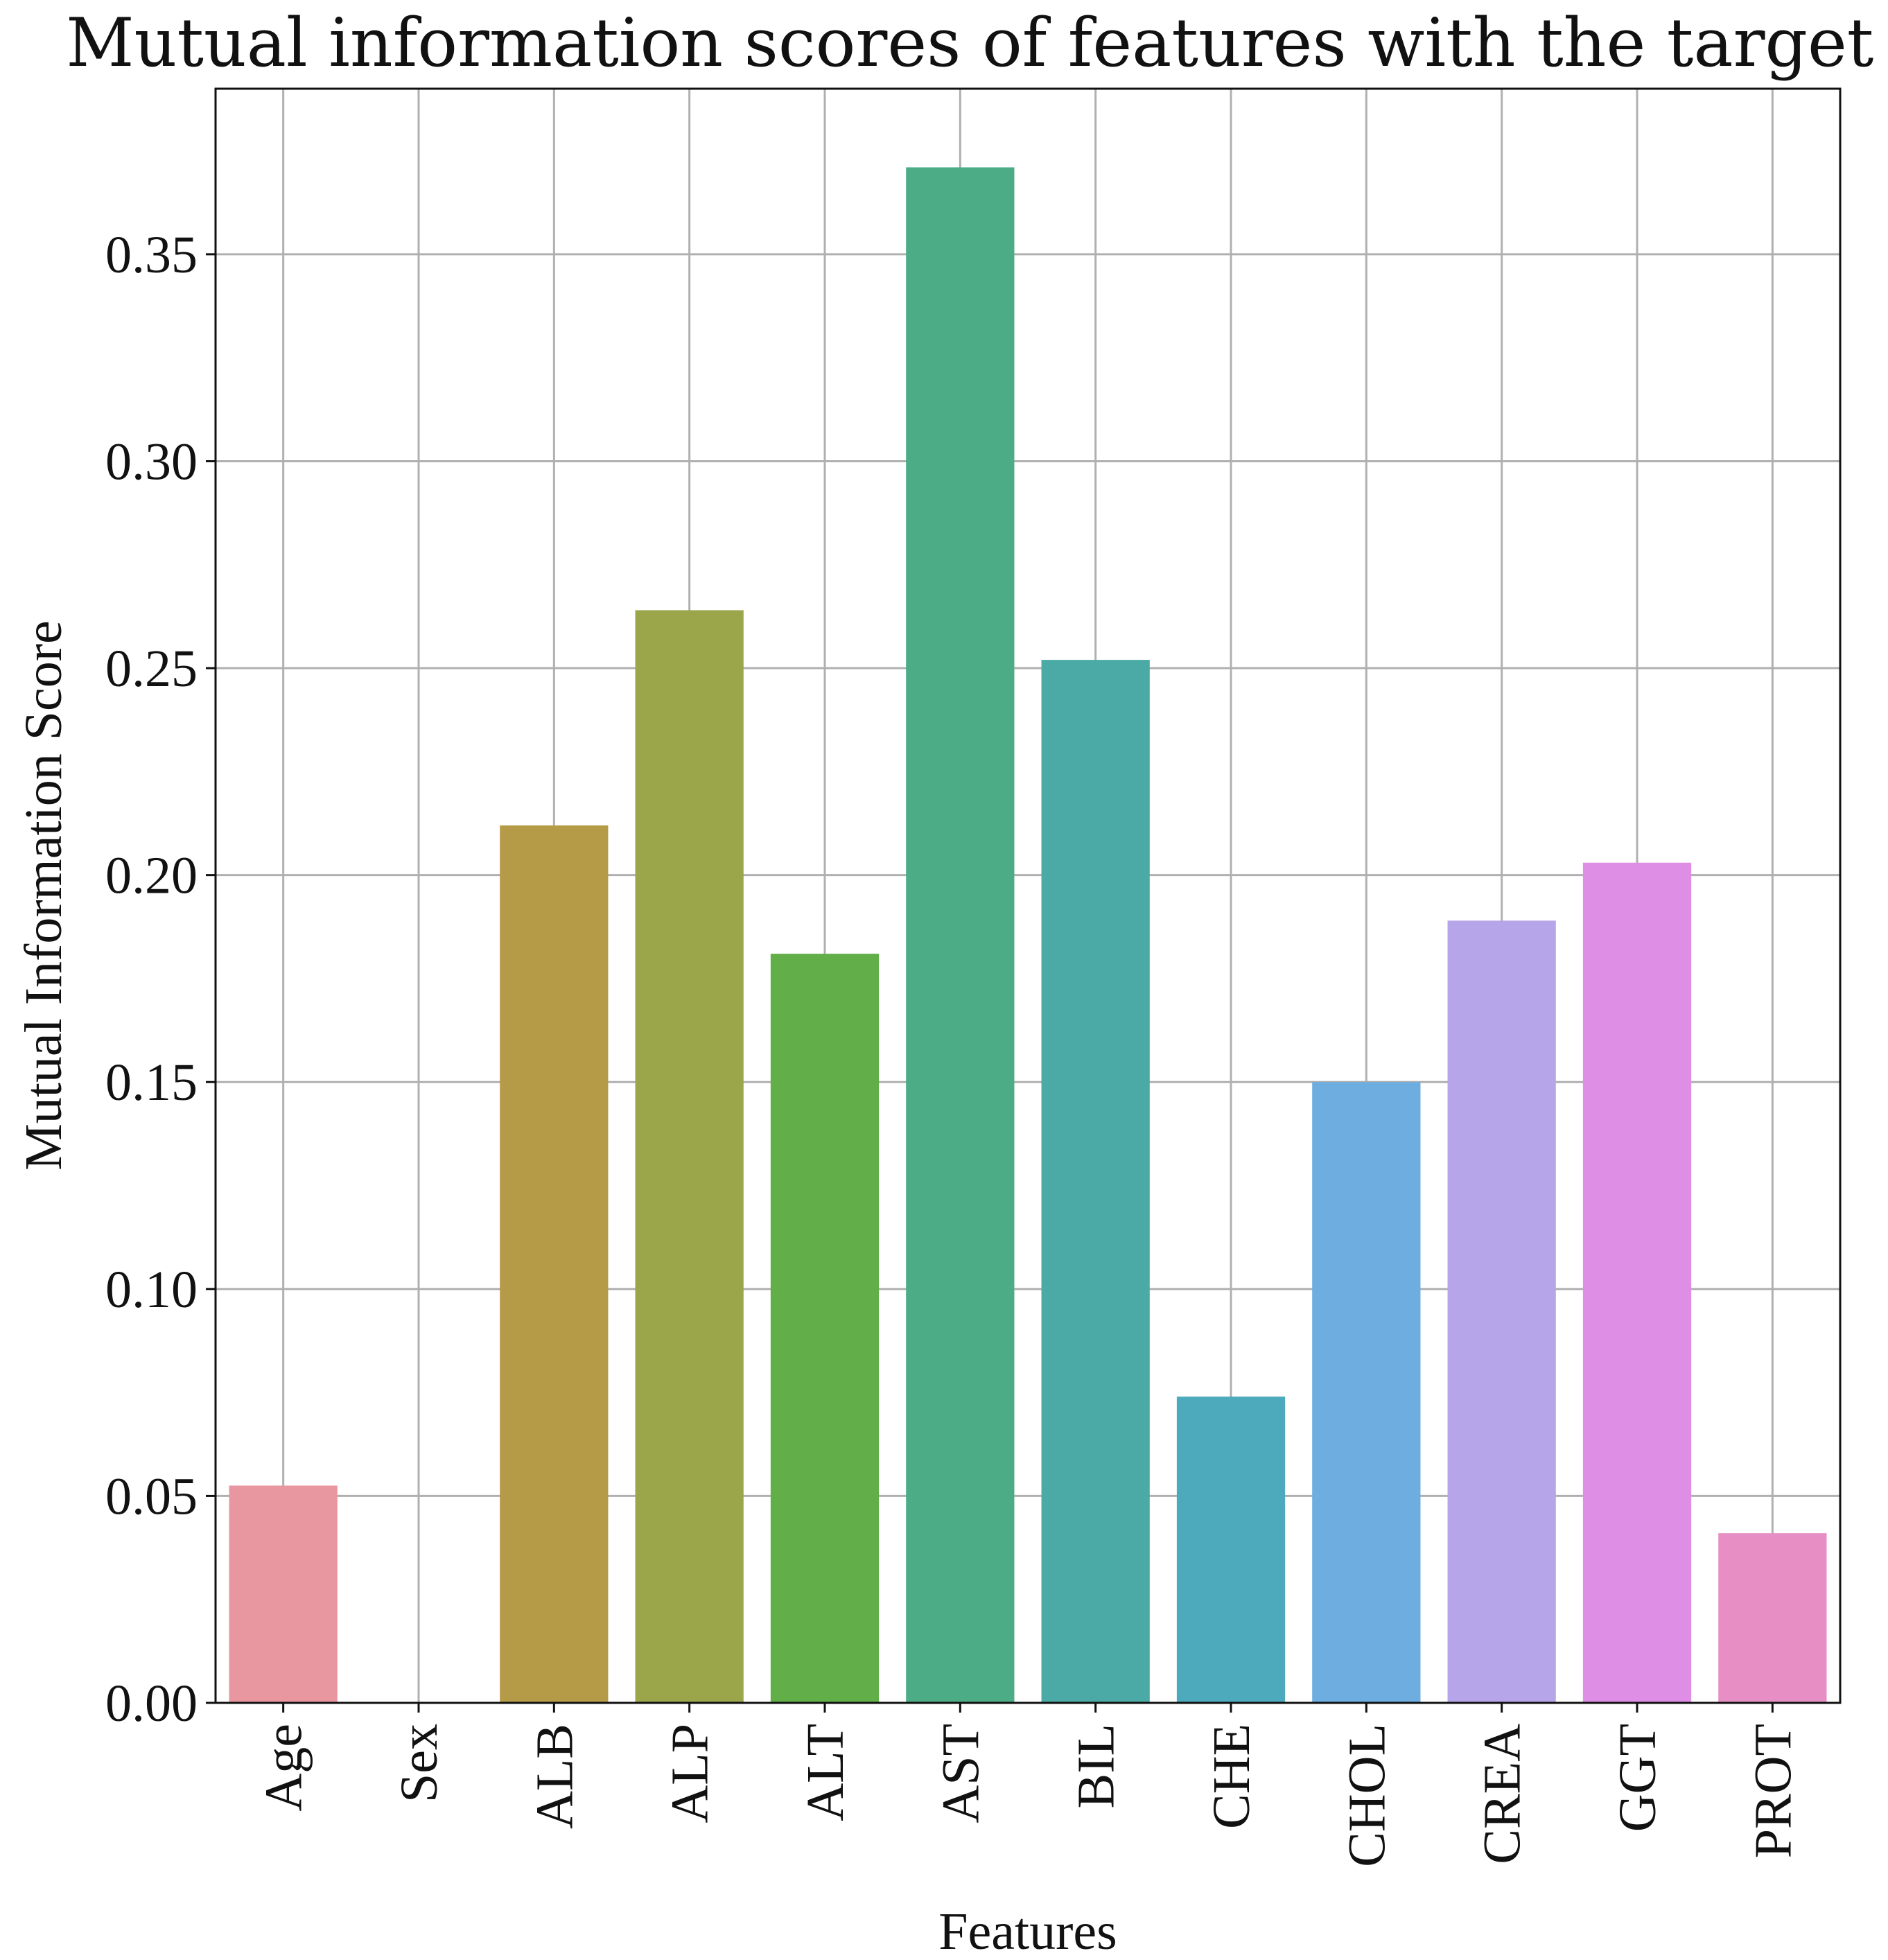 The image size is (1888, 1960). I want to click on y-tick-label: 0.35, so click(151, 255).